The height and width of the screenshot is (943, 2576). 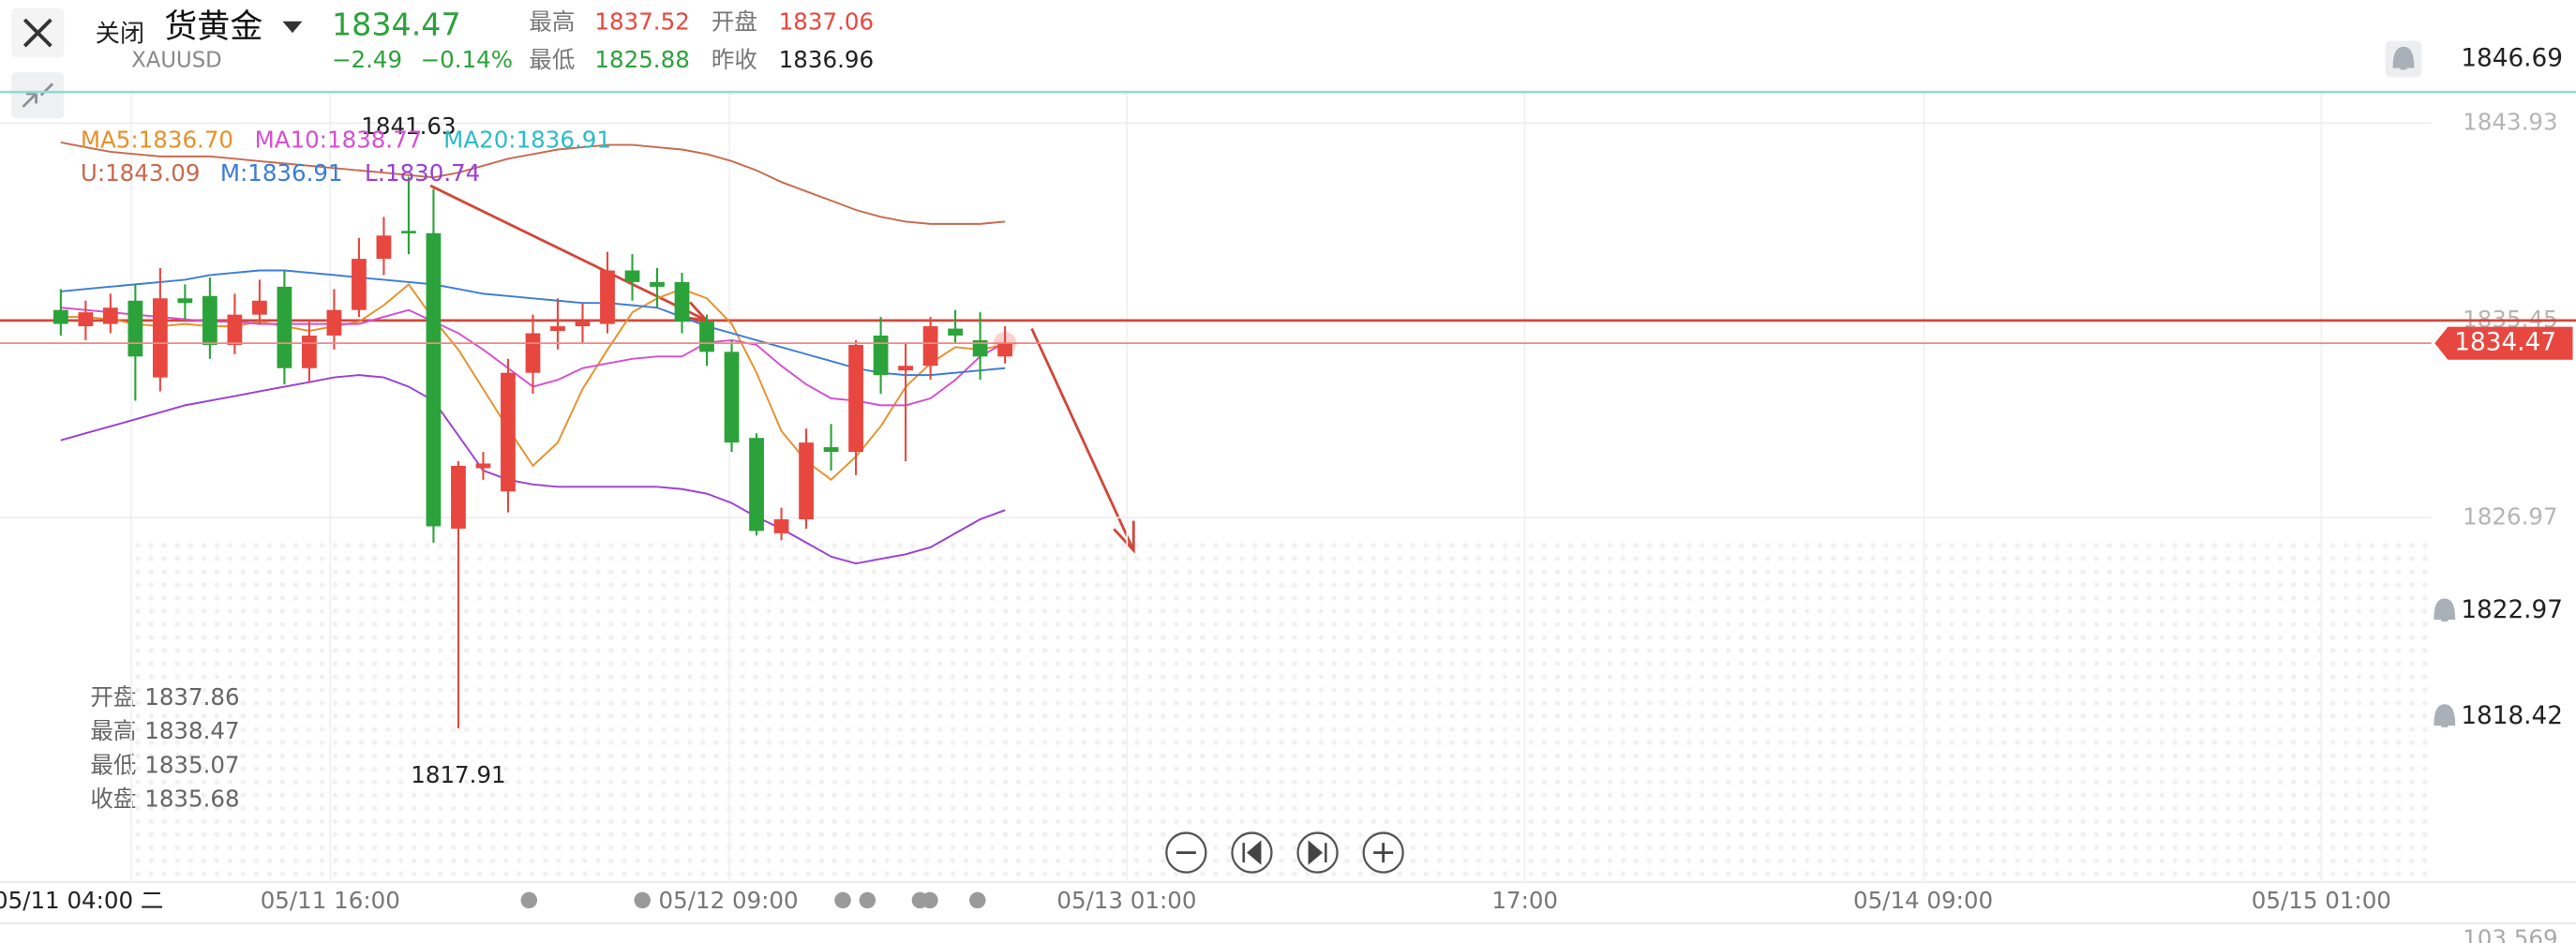 I want to click on symbol: XAUUSD, so click(x=176, y=60).